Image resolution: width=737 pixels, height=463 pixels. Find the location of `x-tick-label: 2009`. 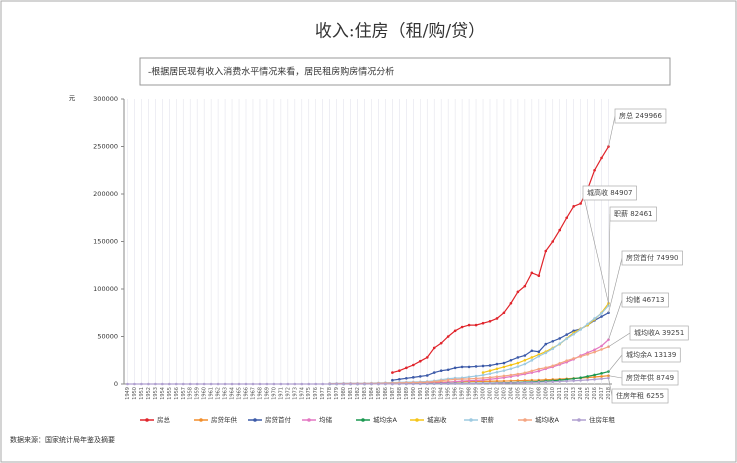

x-tick-label: 2009 is located at coordinates (546, 393).